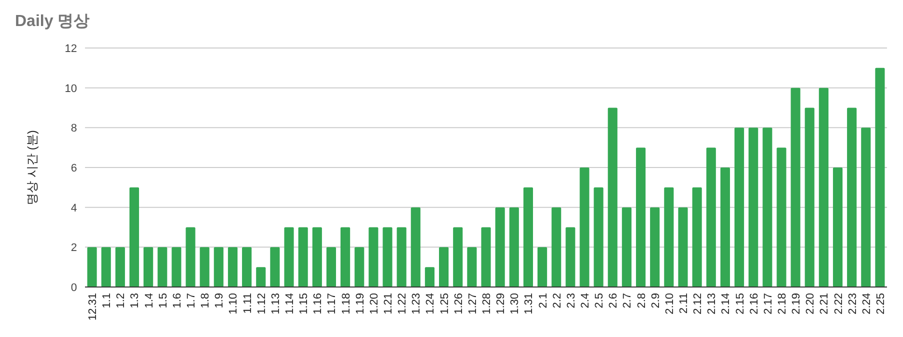  Describe the element at coordinates (866, 303) in the screenshot. I see `x-tick-label: 2.24` at that location.